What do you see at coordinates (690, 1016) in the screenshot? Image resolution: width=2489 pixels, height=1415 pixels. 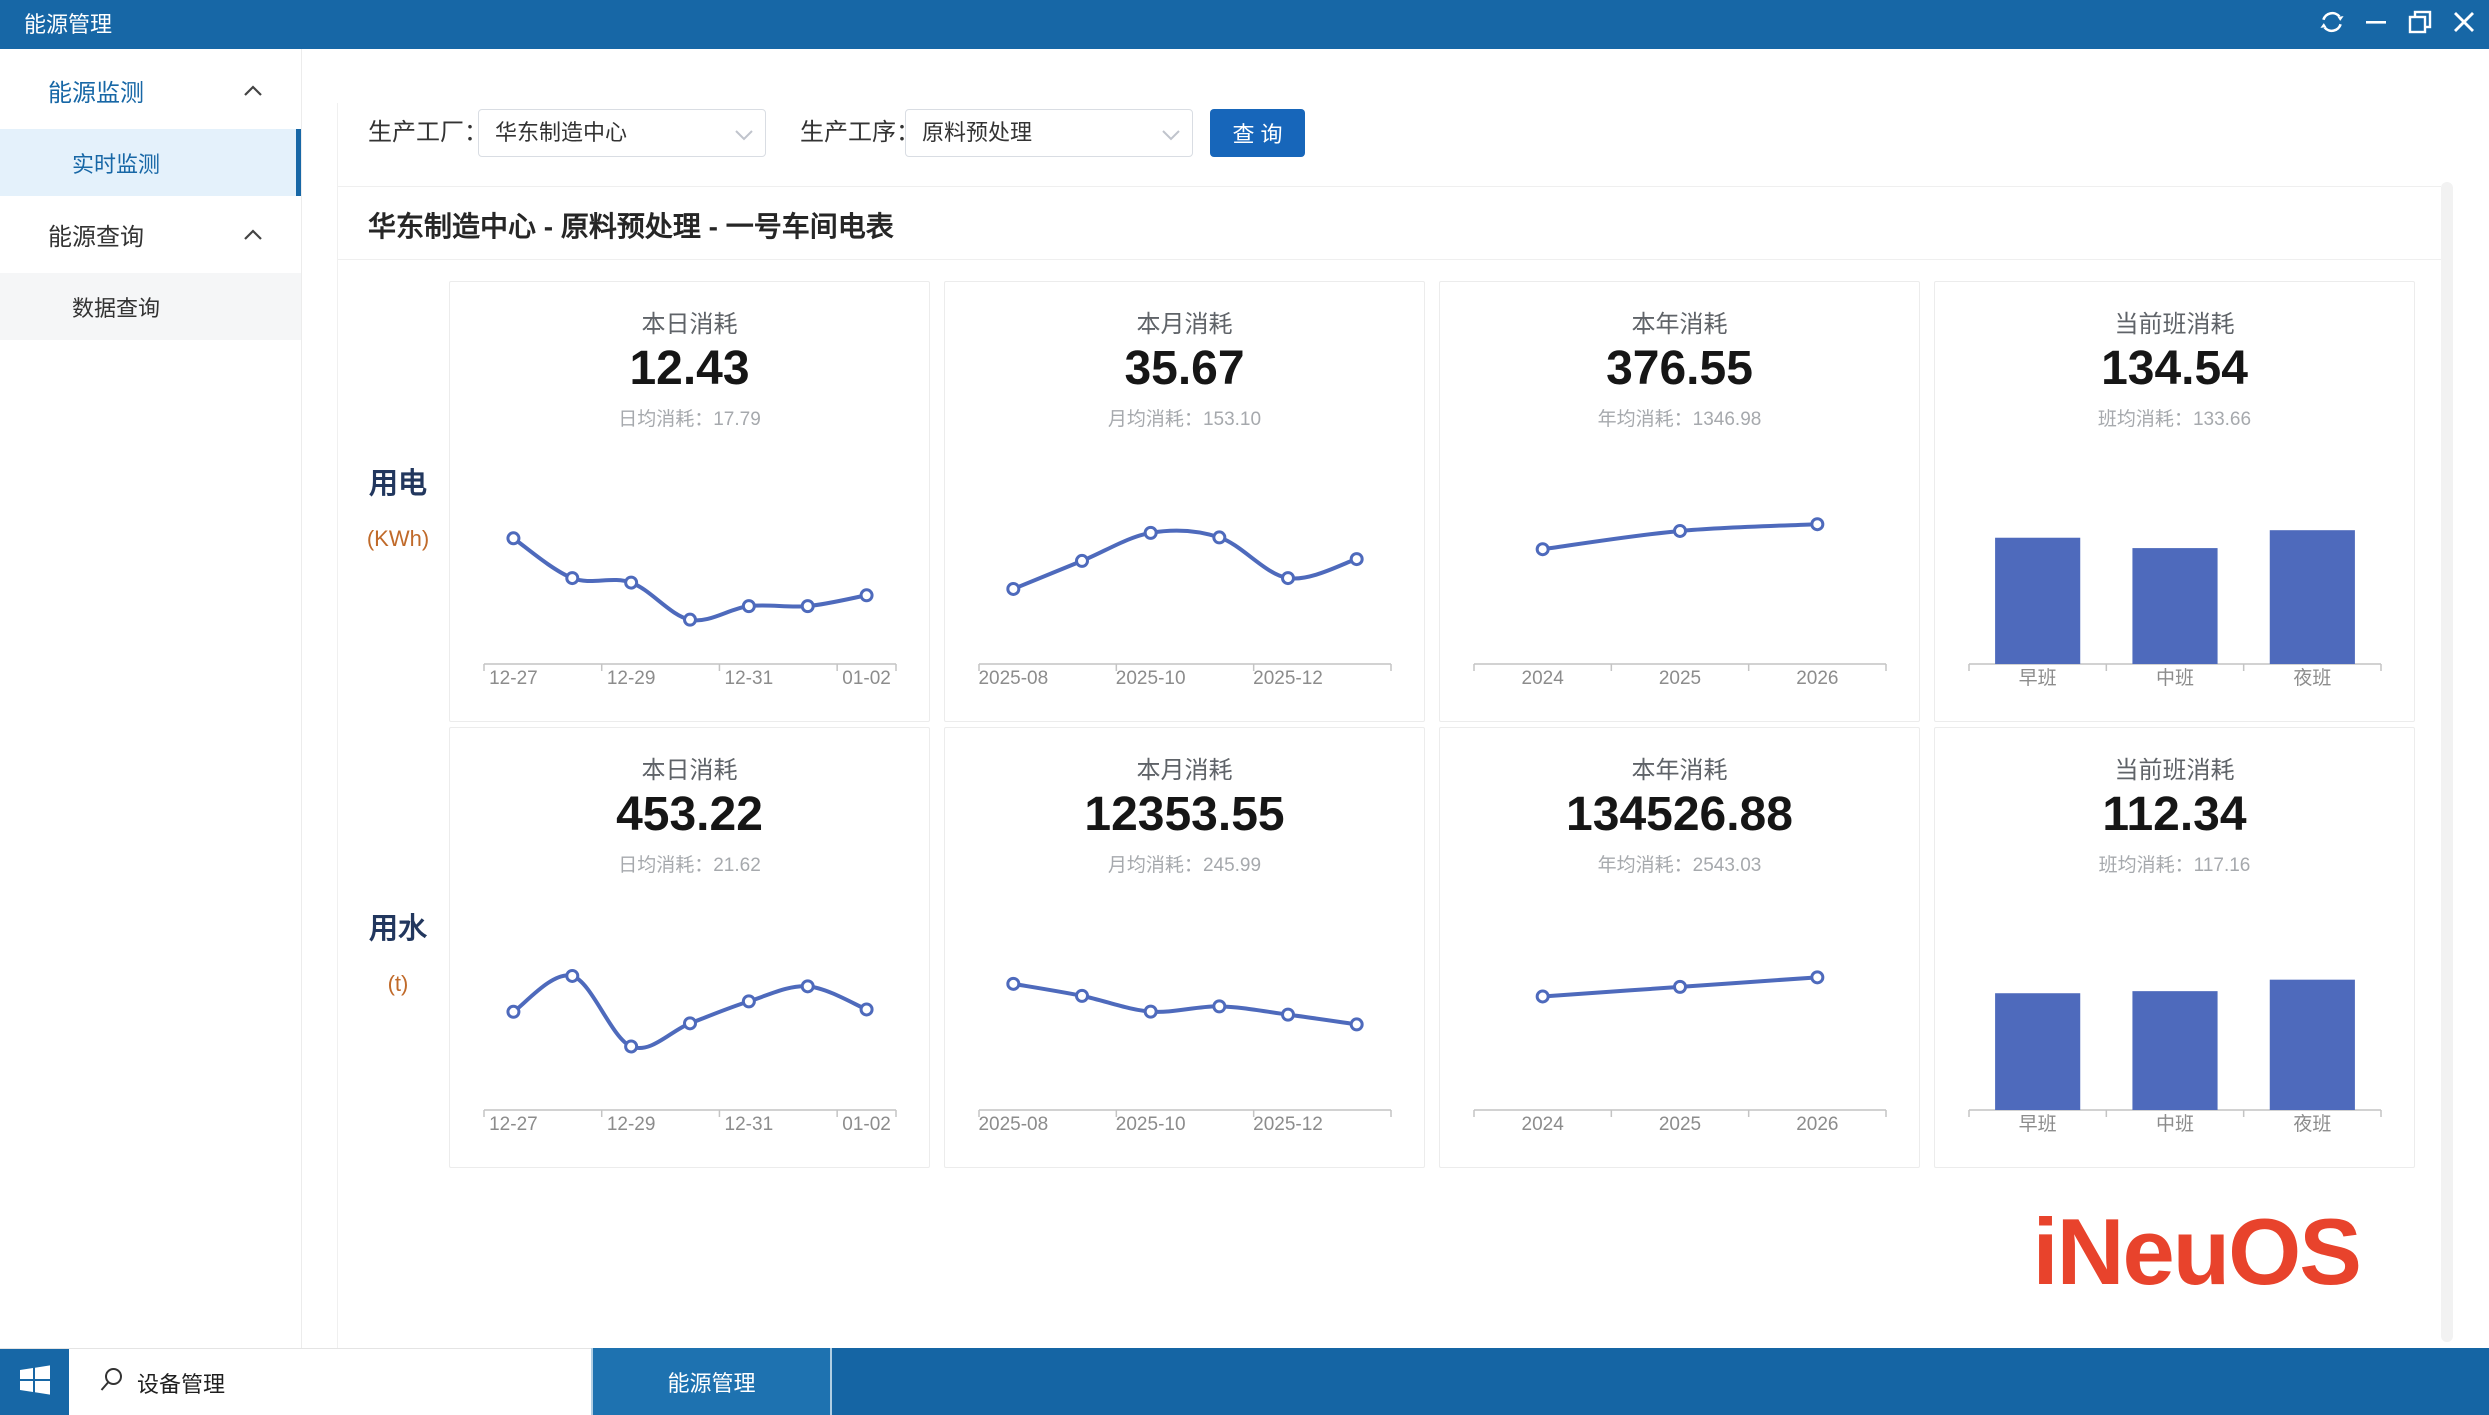 I see `daily-consumption-line-chart: 12-27 12-29 12-31 01-02` at bounding box center [690, 1016].